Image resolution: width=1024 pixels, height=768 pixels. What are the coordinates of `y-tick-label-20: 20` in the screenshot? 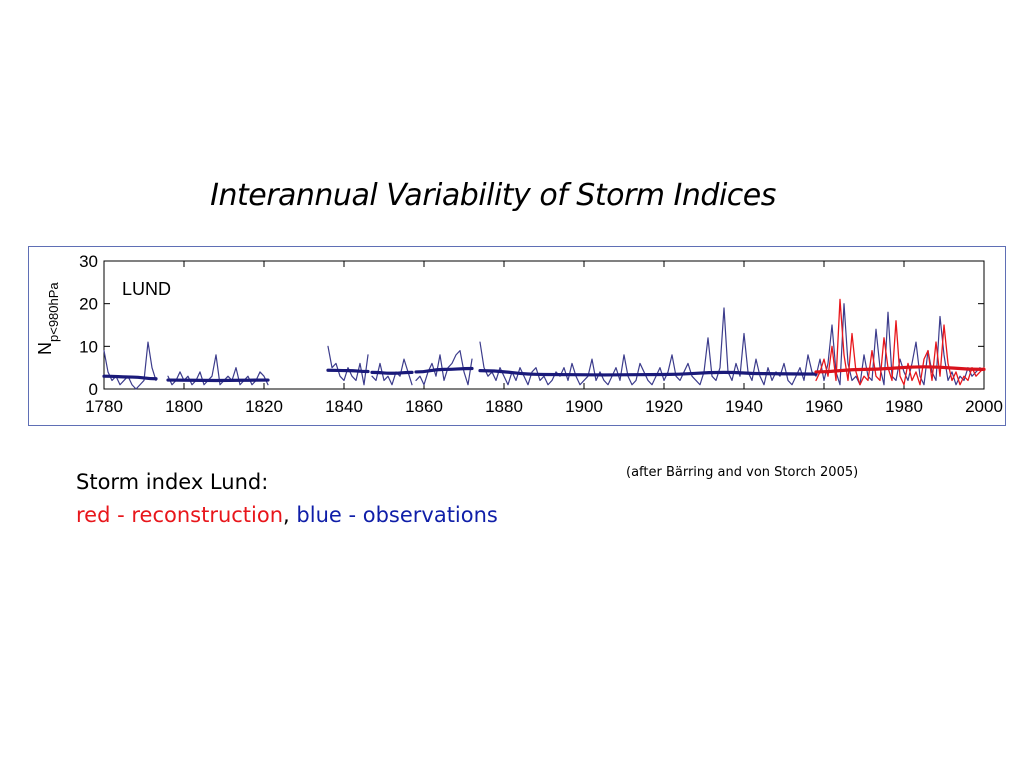 It's located at (88, 304).